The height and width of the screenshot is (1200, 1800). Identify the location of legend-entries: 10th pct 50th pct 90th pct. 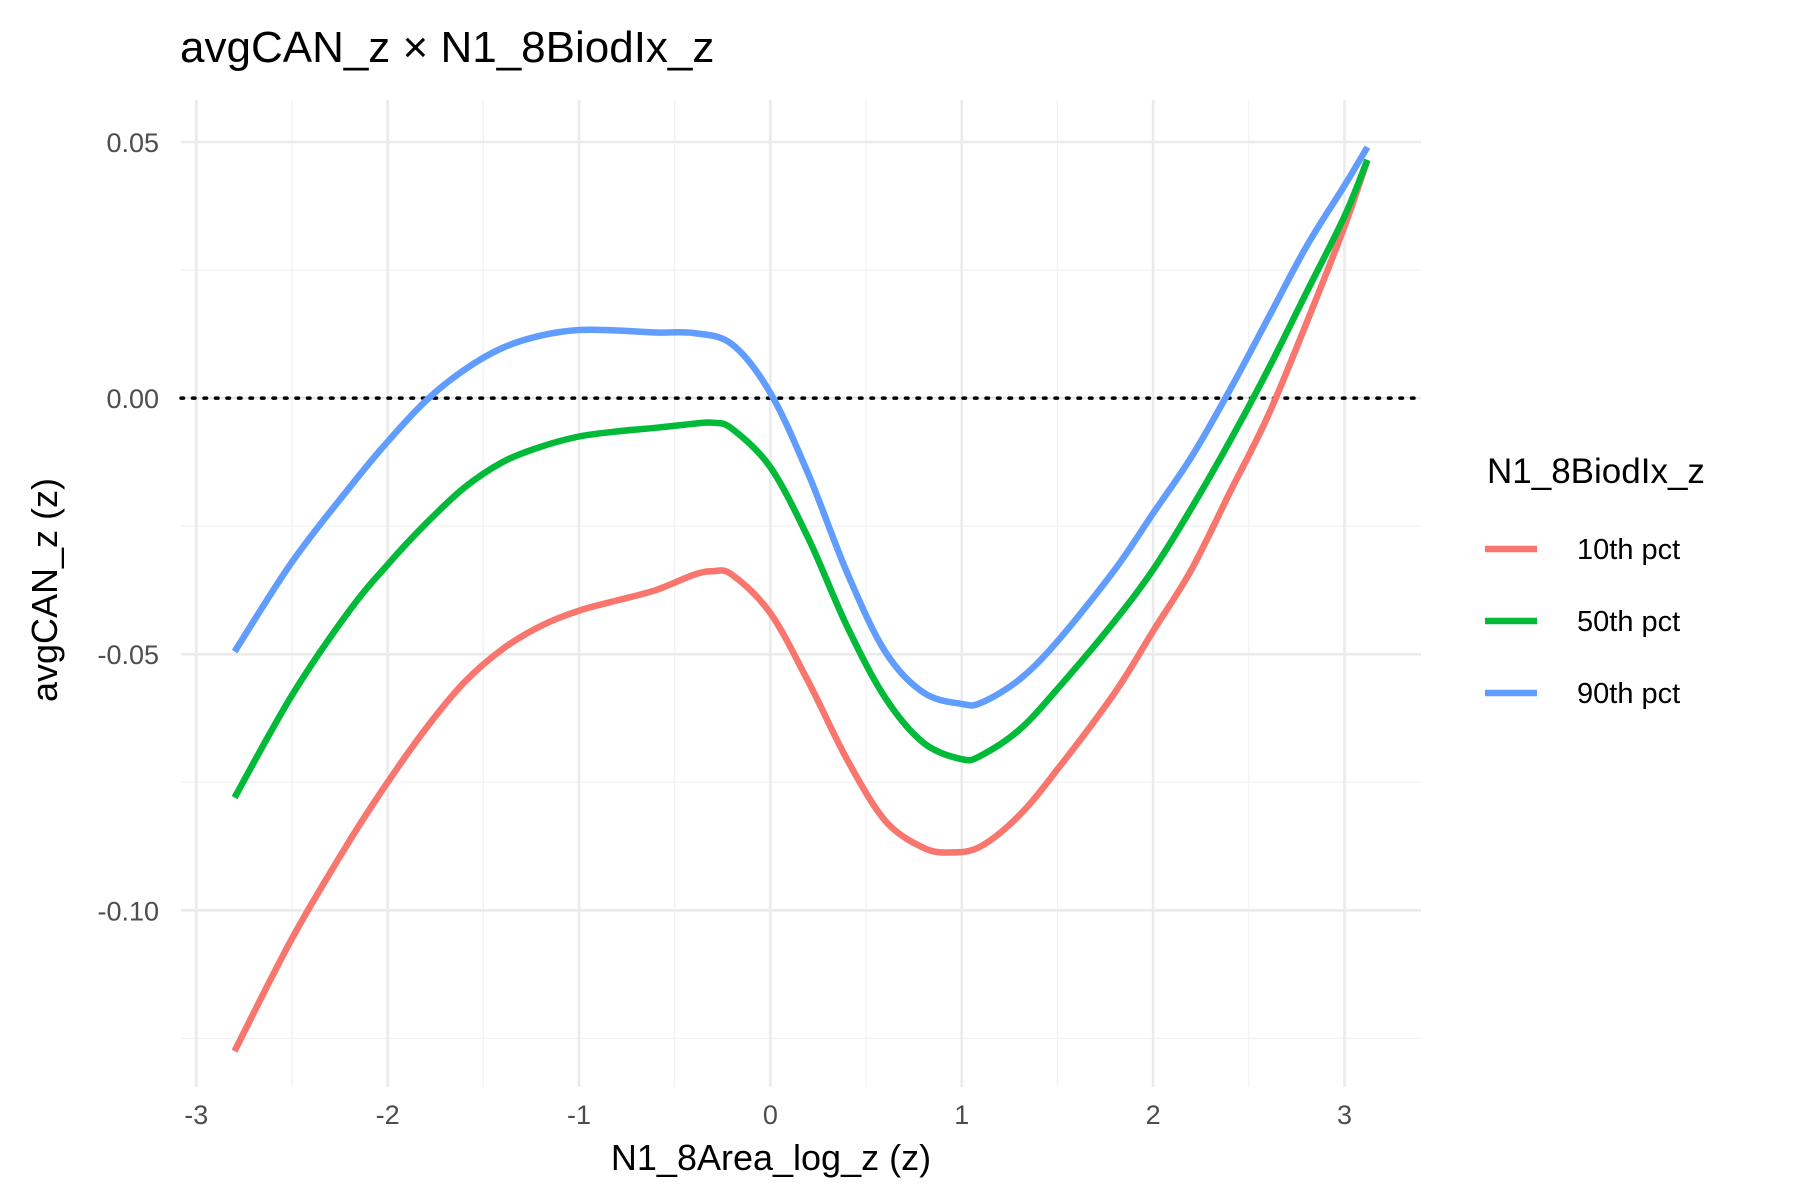
(1582, 622).